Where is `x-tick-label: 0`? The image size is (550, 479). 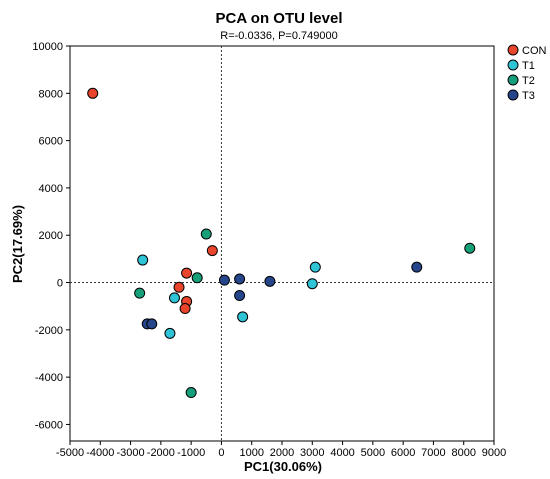 x-tick-label: 0 is located at coordinates (221, 453).